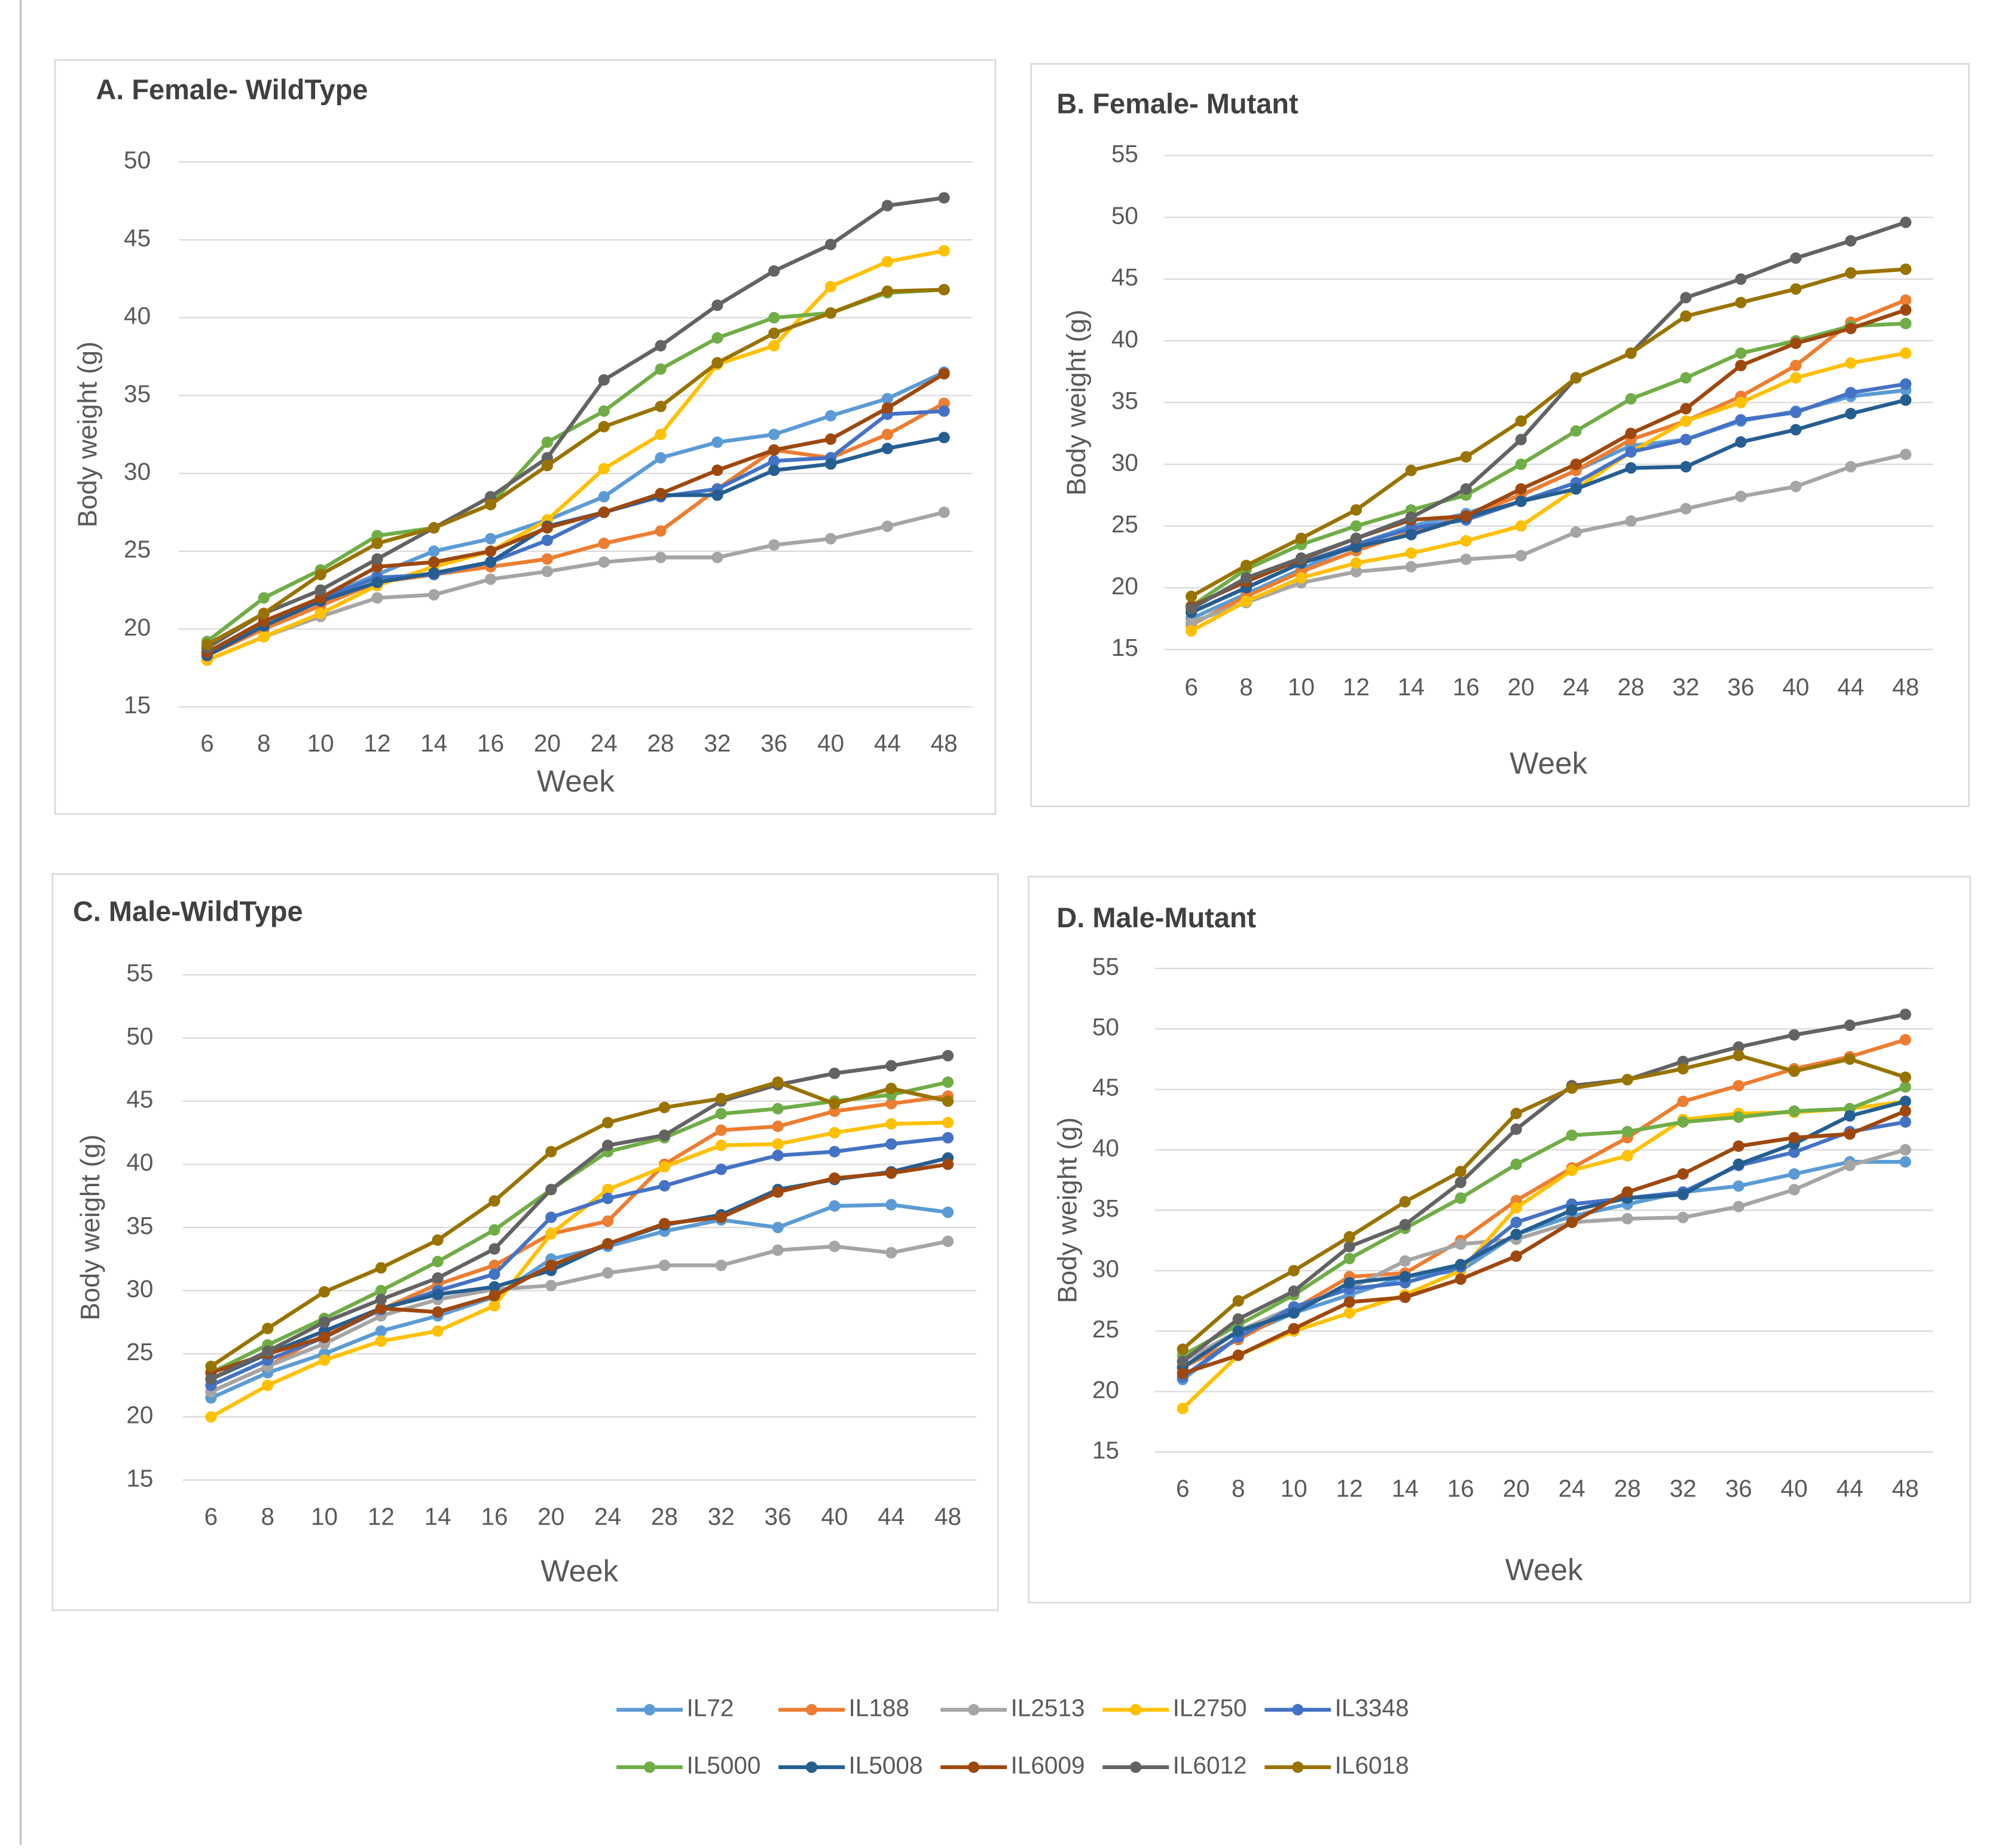 Image resolution: width=2001 pixels, height=1848 pixels. What do you see at coordinates (974, 1710) in the screenshot?
I see `legend-swatch-marker` at bounding box center [974, 1710].